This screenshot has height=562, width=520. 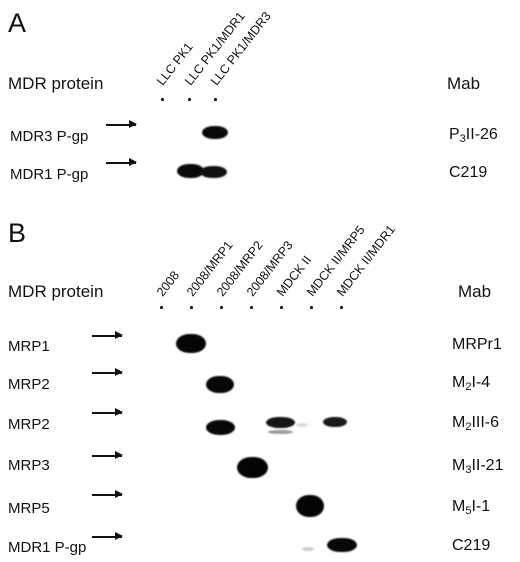 What do you see at coordinates (29, 384) in the screenshot?
I see `panel-b-row-2-protein: MRP2` at bounding box center [29, 384].